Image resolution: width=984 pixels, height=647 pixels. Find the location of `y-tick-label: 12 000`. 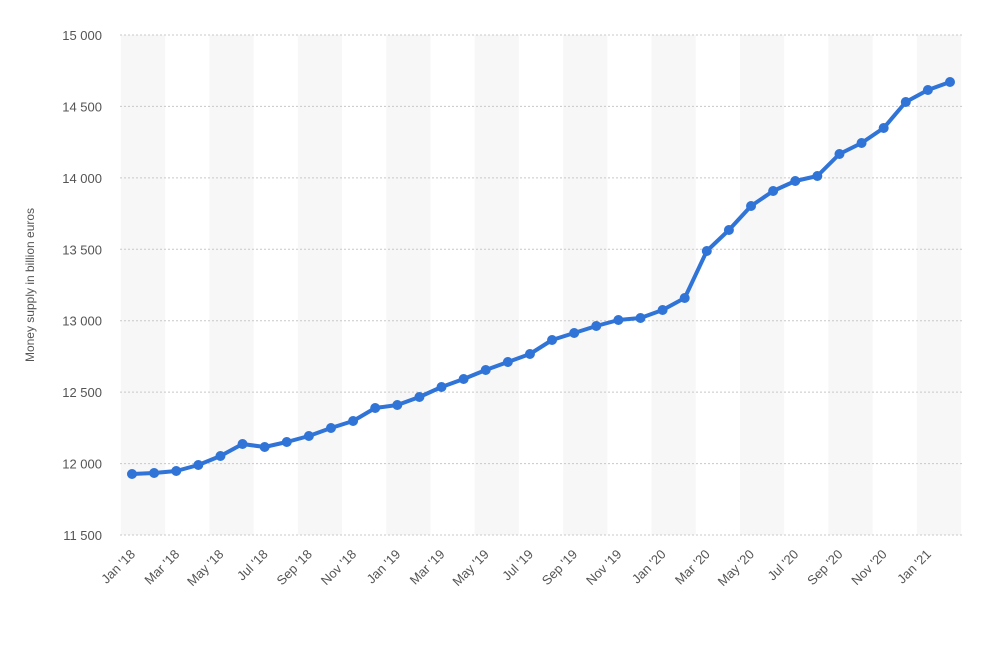

y-tick-label: 12 000 is located at coordinates (82, 464).